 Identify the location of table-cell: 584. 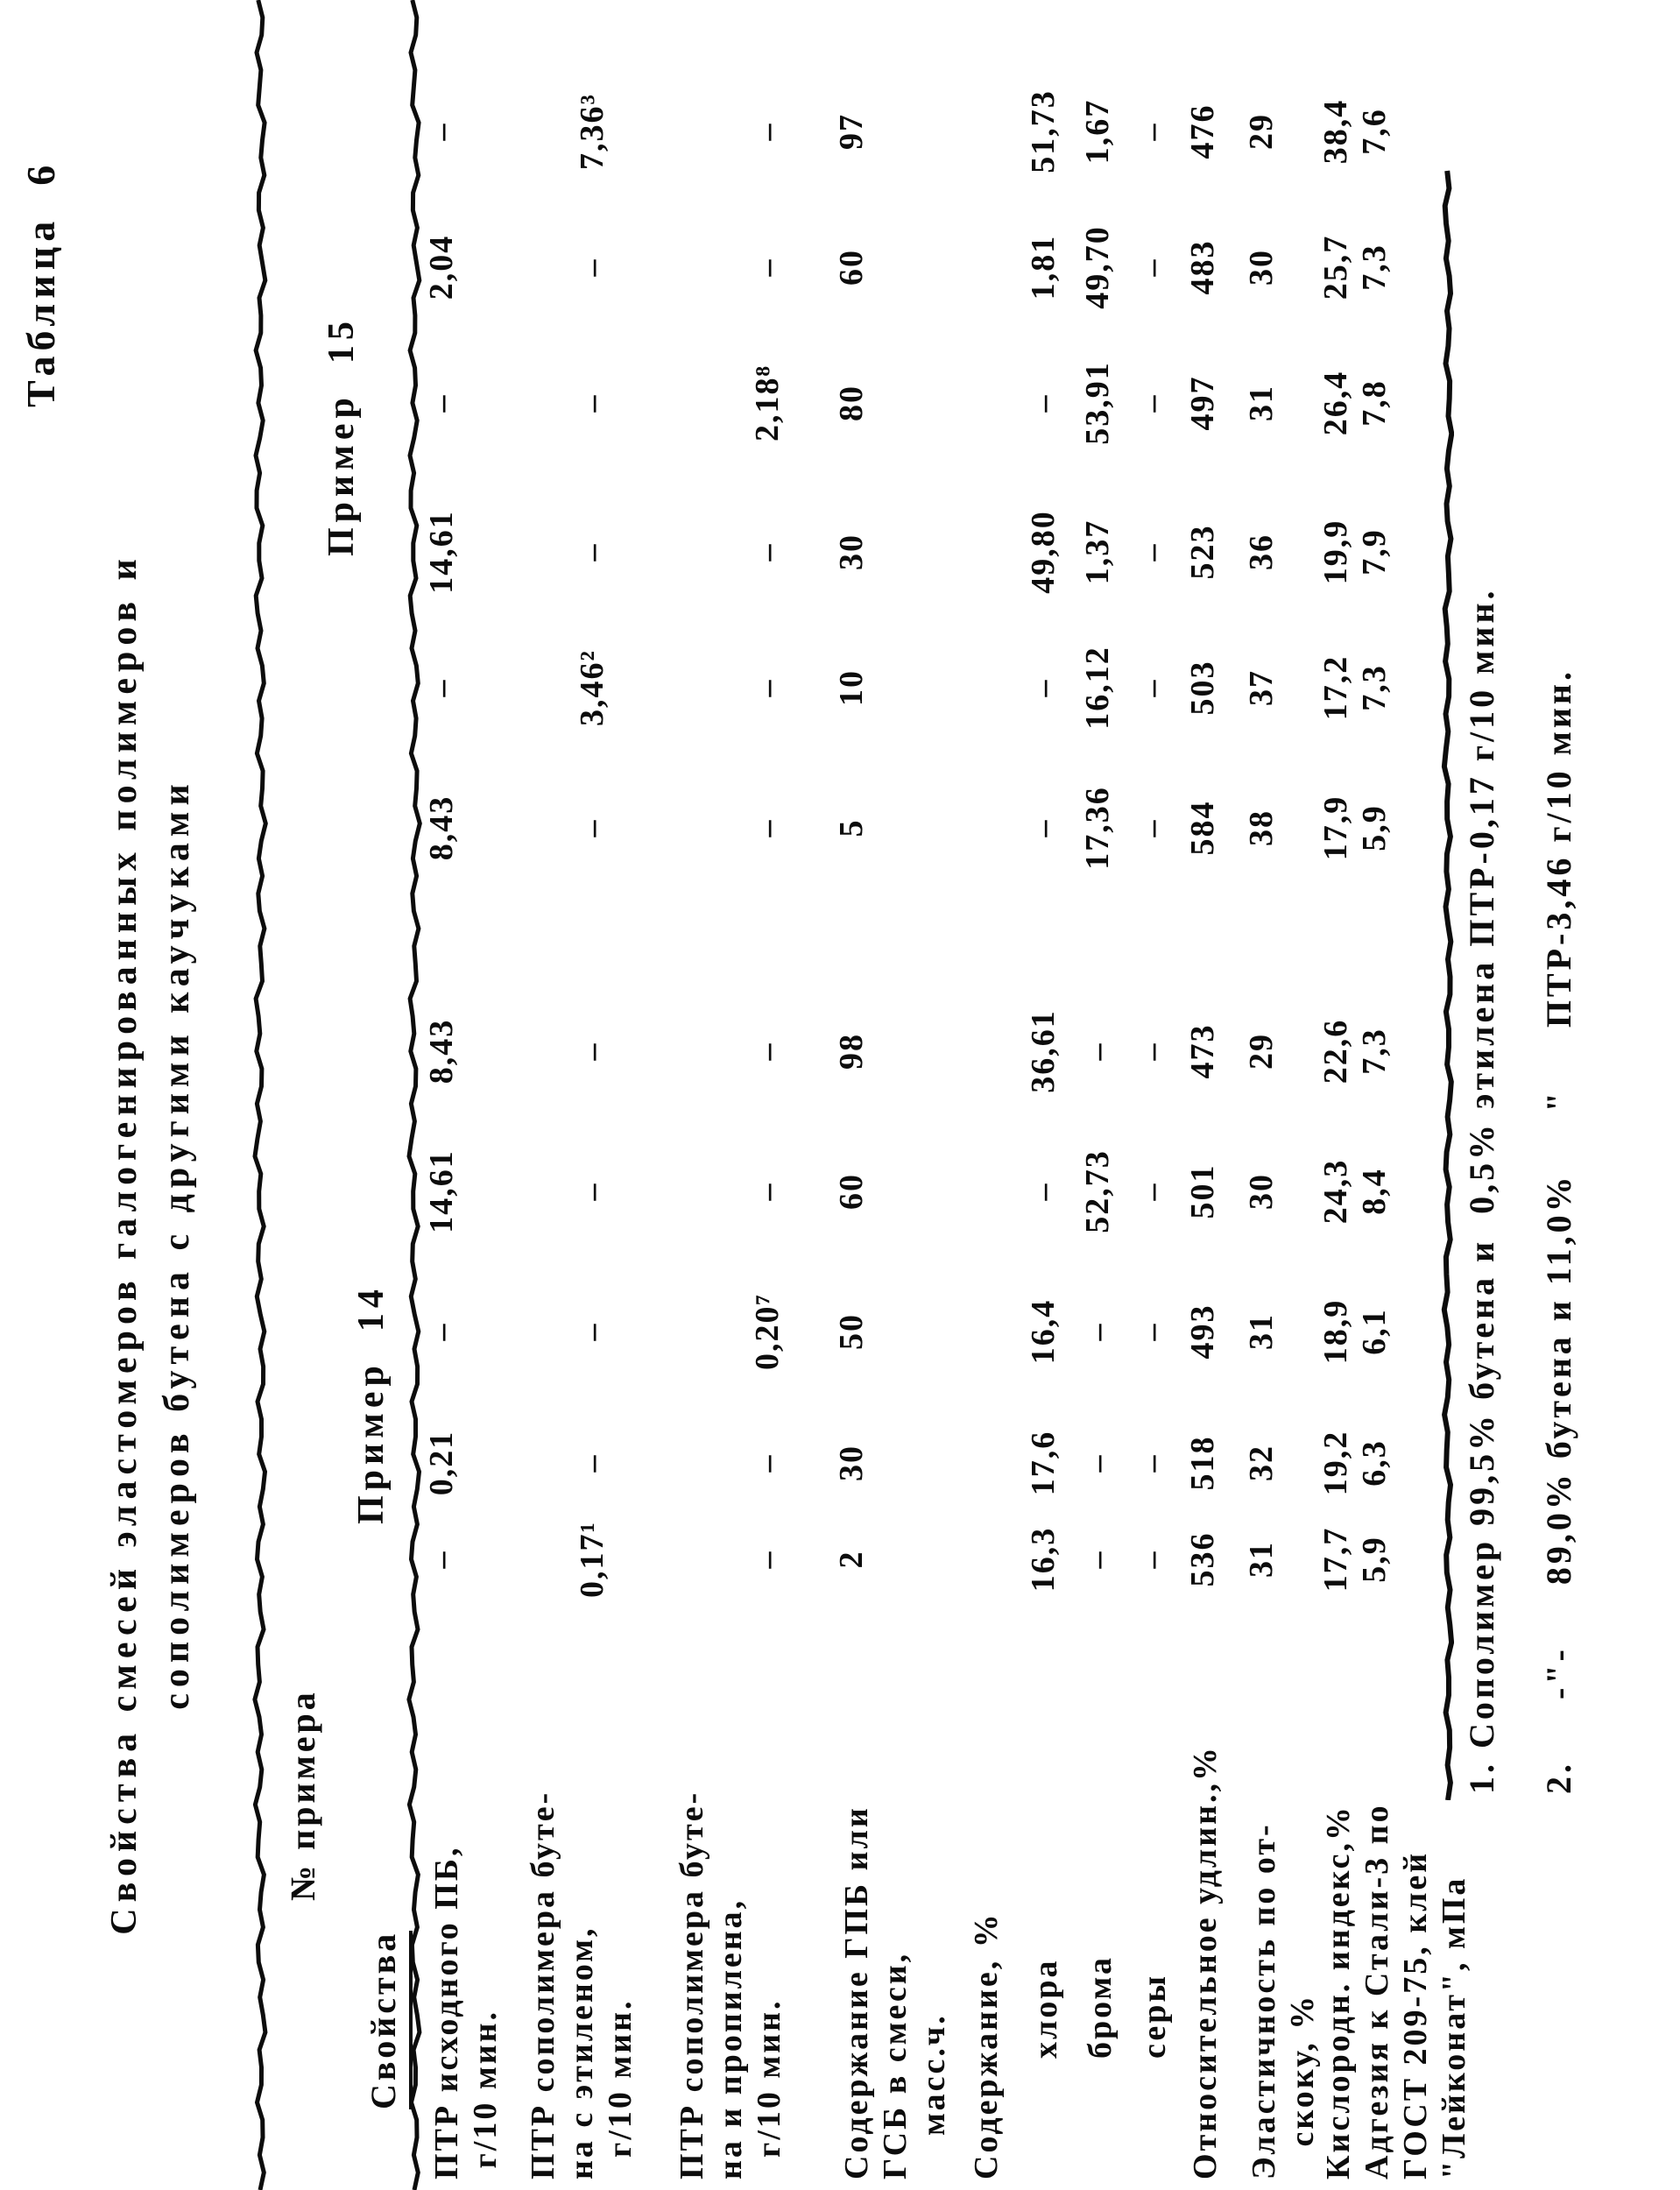
(1202, 828).